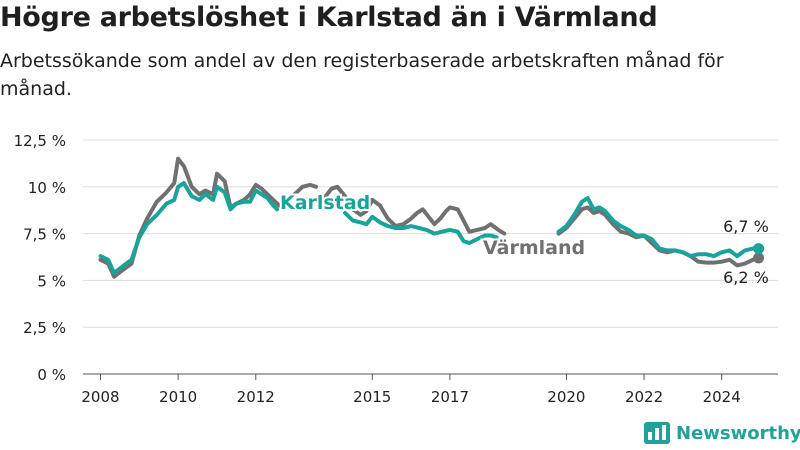 The width and height of the screenshot is (800, 450). I want to click on brand-name: Newsworthy, so click(738, 433).